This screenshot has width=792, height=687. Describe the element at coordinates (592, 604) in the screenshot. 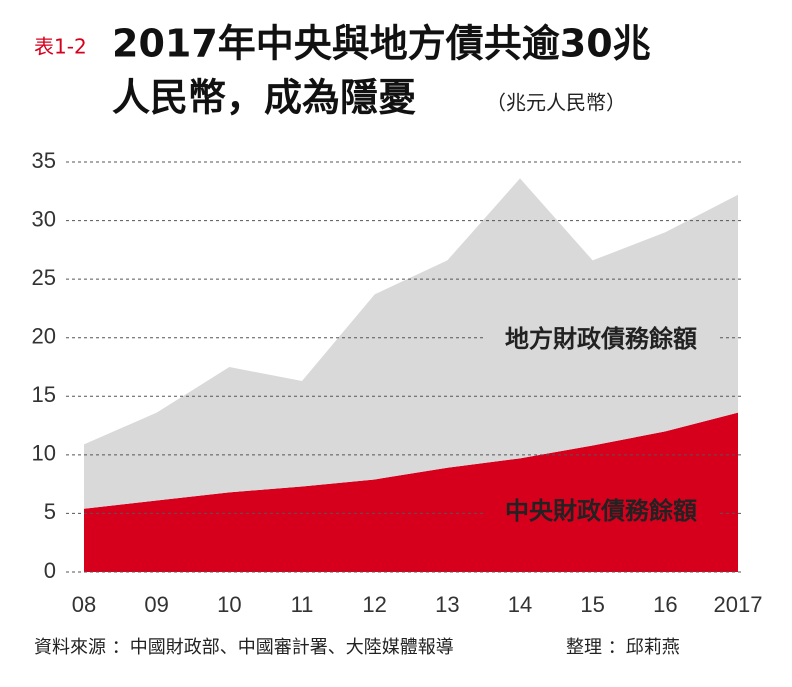

I see `x-tick-label: 15` at that location.